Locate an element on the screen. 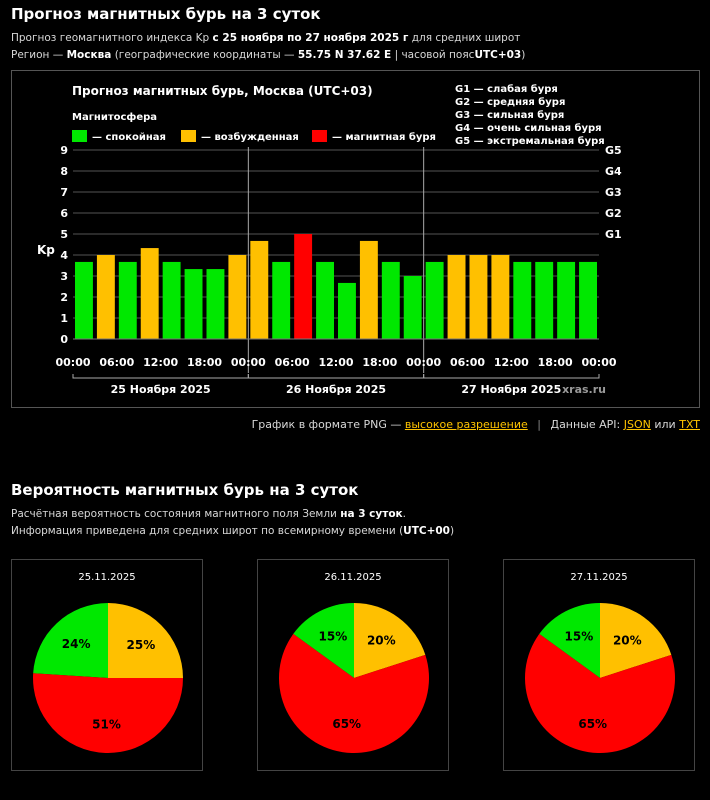 The width and height of the screenshot is (710, 800). y-tick-label: 4 is located at coordinates (64, 255).